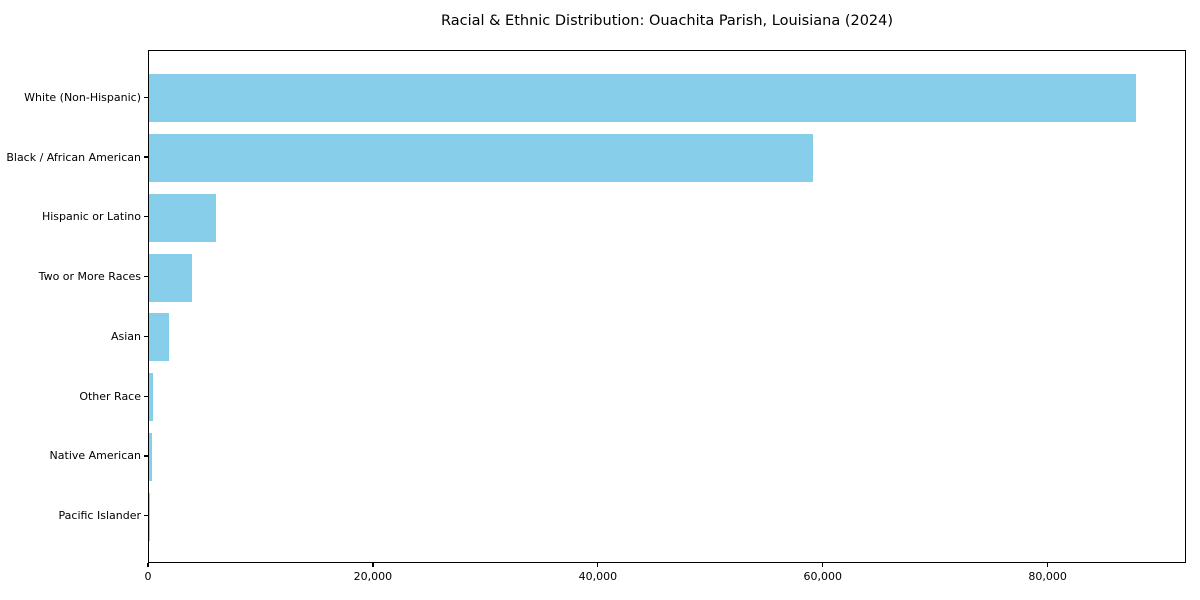  I want to click on y-tick-label-black-african-american: Black / African American, so click(73, 157).